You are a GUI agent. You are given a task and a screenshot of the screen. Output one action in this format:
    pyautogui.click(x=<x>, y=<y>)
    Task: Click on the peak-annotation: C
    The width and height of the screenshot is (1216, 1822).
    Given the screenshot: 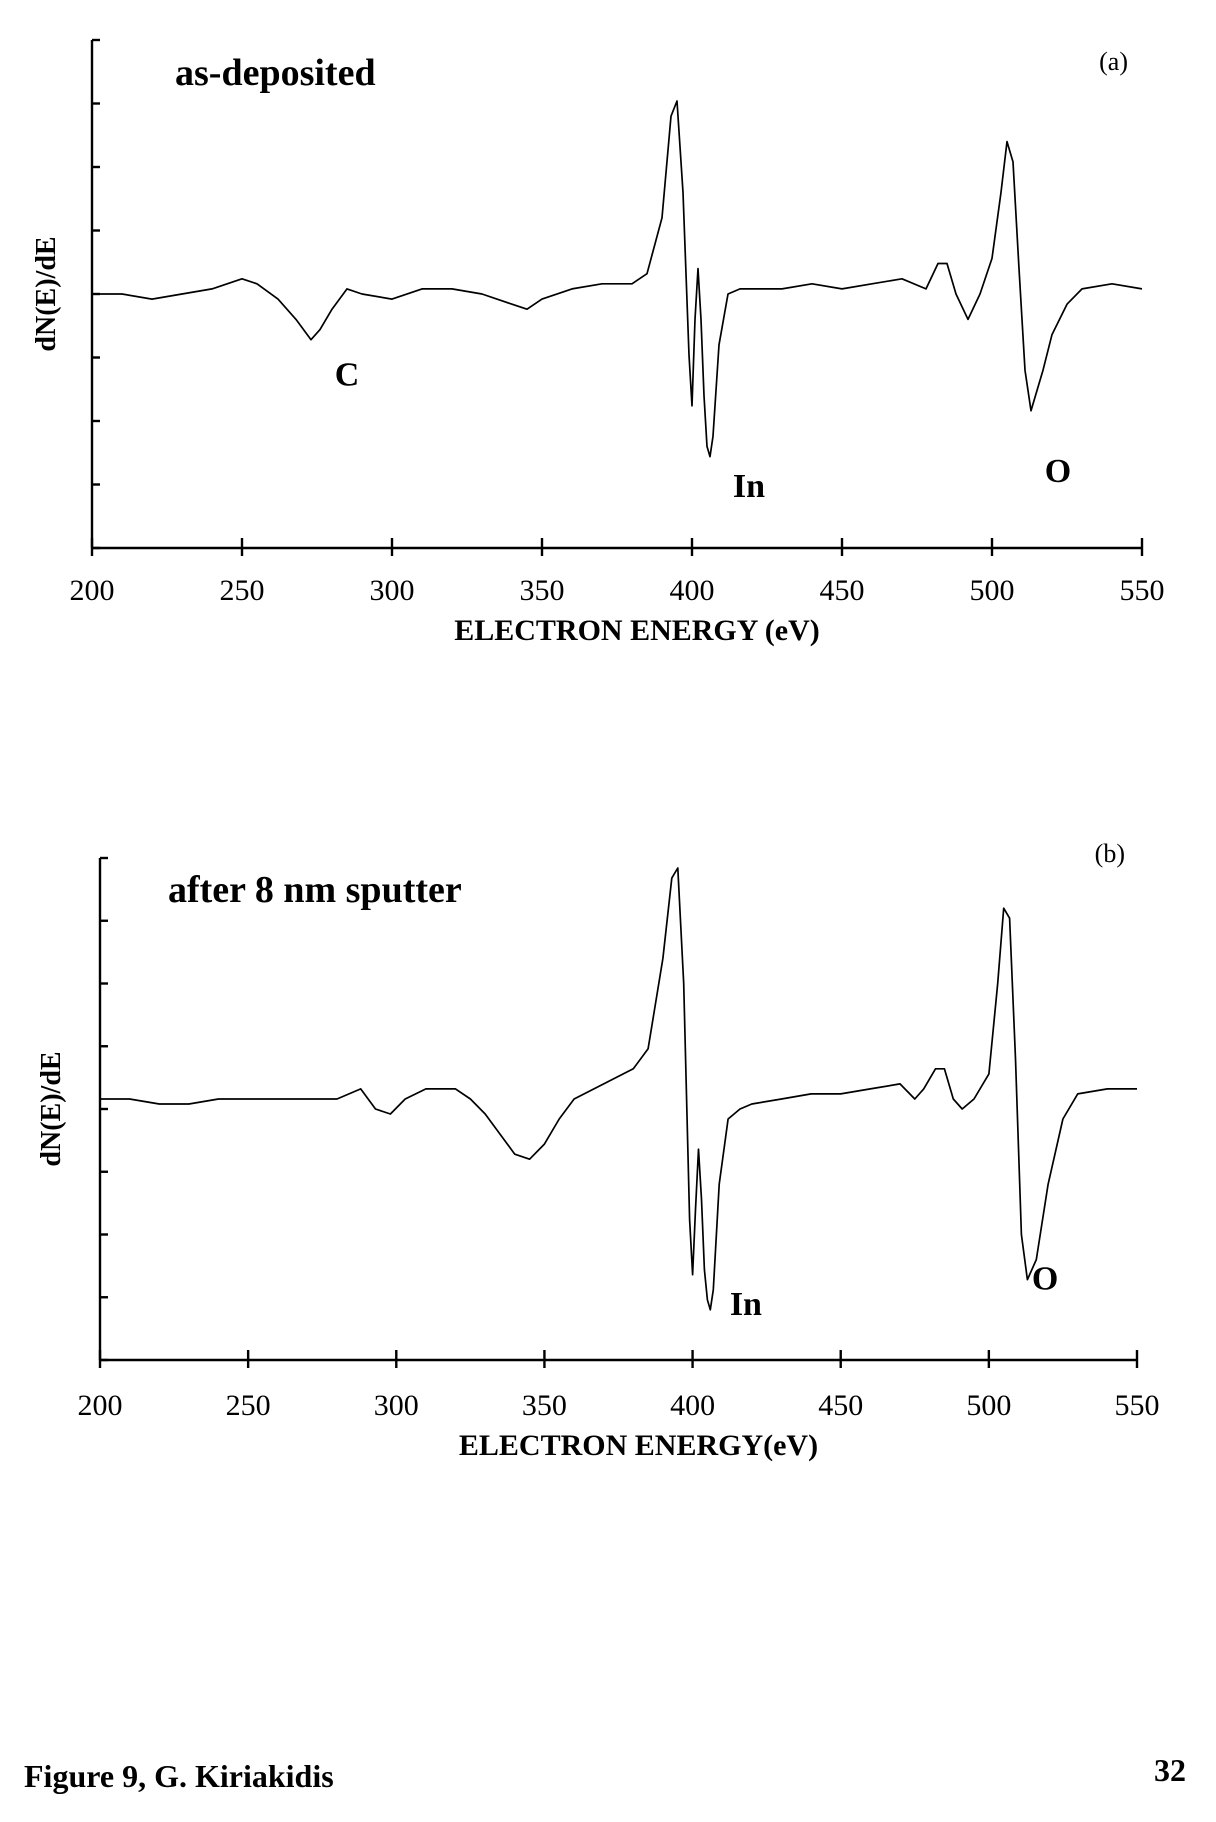 What is the action you would take?
    pyautogui.click(x=347, y=374)
    